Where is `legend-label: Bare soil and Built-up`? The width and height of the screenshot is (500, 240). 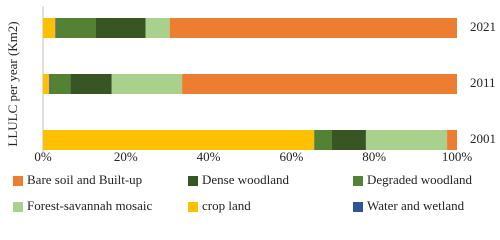
legend-label: Bare soil and Built-up is located at coordinates (84, 179).